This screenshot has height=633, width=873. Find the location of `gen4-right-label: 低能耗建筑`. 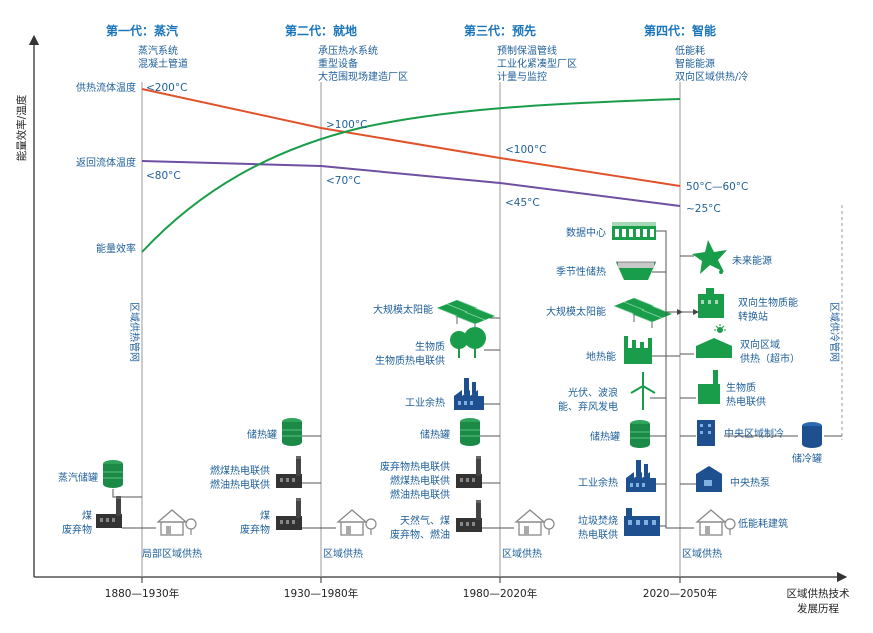

gen4-right-label: 低能耗建筑 is located at coordinates (763, 523).